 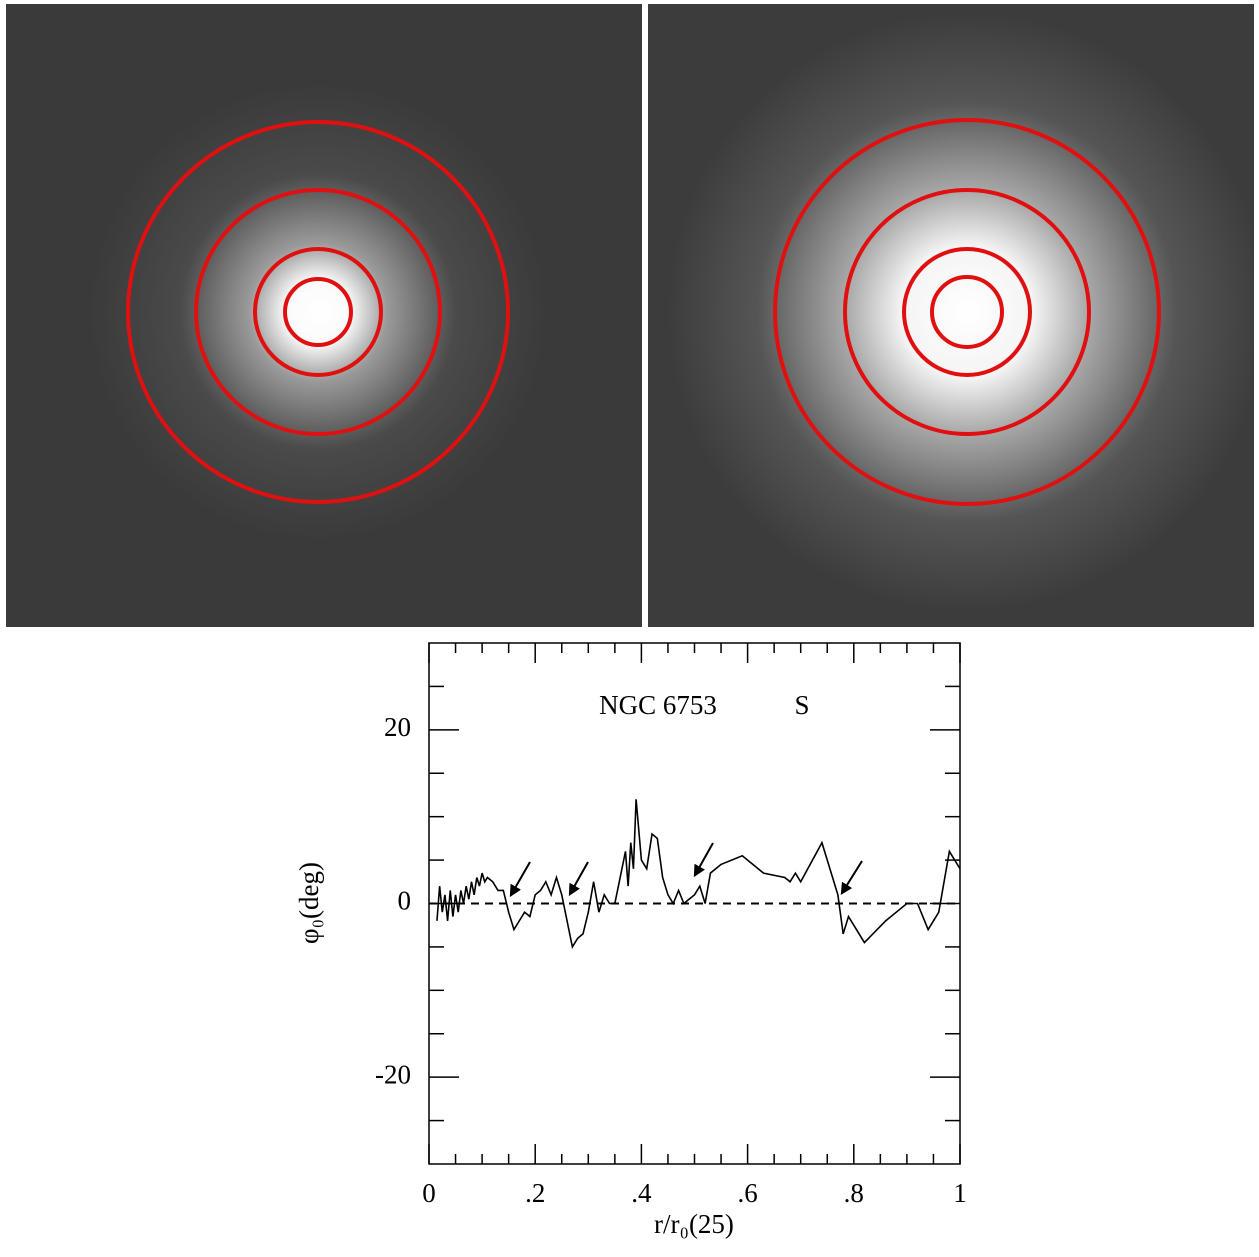 What do you see at coordinates (747, 1193) in the screenshot?
I see `x-tick-label: .6` at bounding box center [747, 1193].